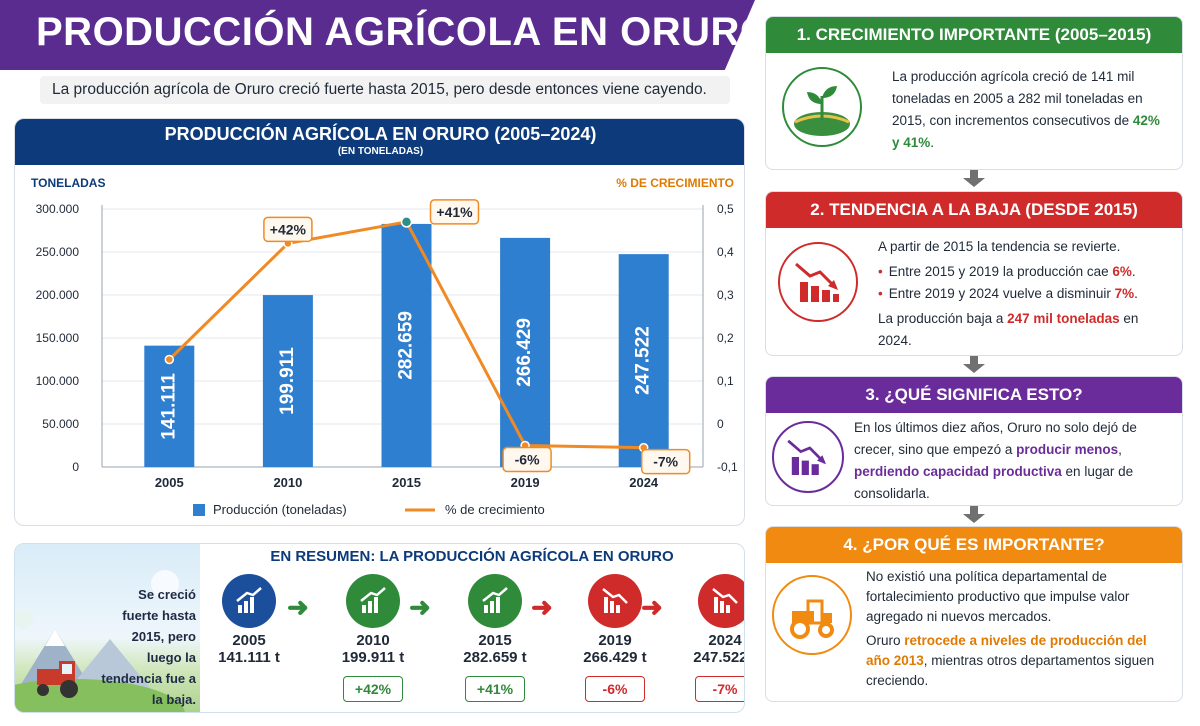 The image size is (1200, 726). Describe the element at coordinates (725, 338) in the screenshot. I see `y2-tick-label: 0,2` at that location.